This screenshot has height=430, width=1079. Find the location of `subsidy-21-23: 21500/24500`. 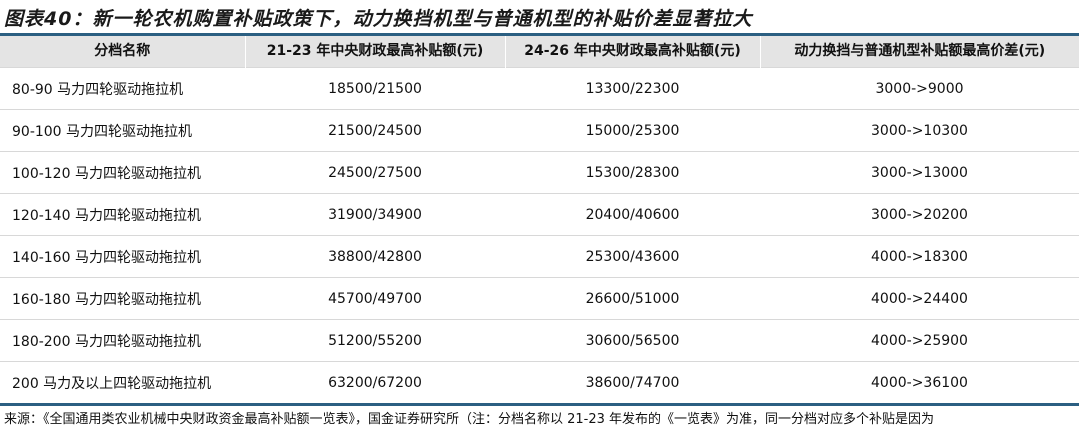

subsidy-21-23: 21500/24500 is located at coordinates (375, 130).